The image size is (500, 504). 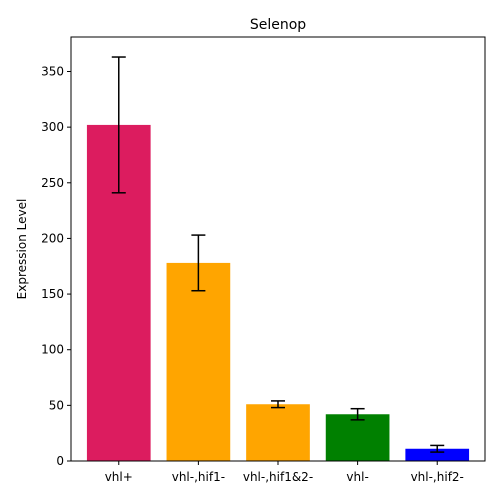 I want to click on y-tick-label-3: 150, so click(x=52, y=294).